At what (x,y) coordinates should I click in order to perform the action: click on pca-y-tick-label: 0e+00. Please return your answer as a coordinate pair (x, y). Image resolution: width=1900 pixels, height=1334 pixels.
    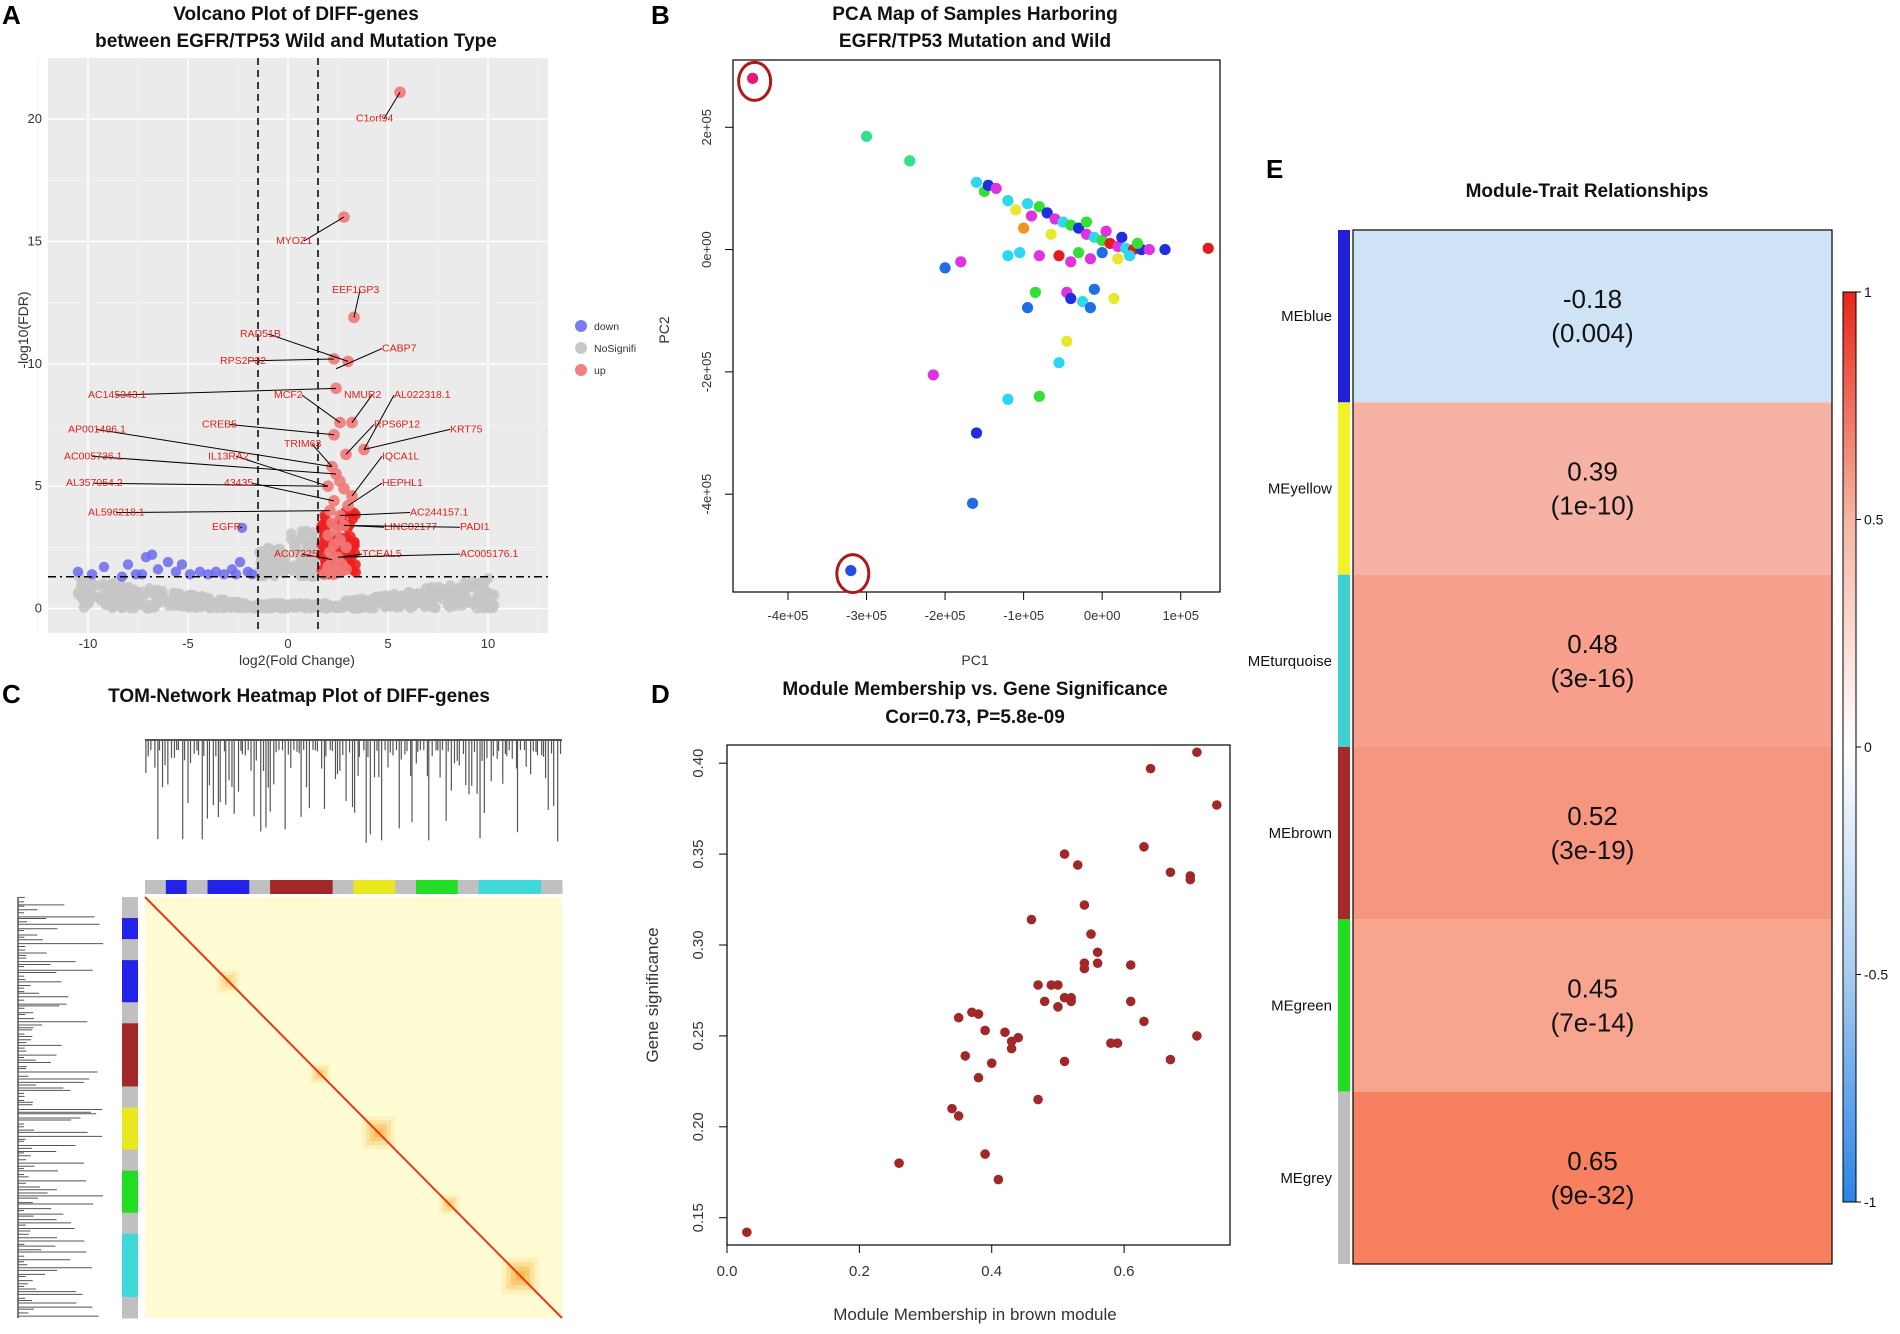
    Looking at the image, I should click on (706, 249).